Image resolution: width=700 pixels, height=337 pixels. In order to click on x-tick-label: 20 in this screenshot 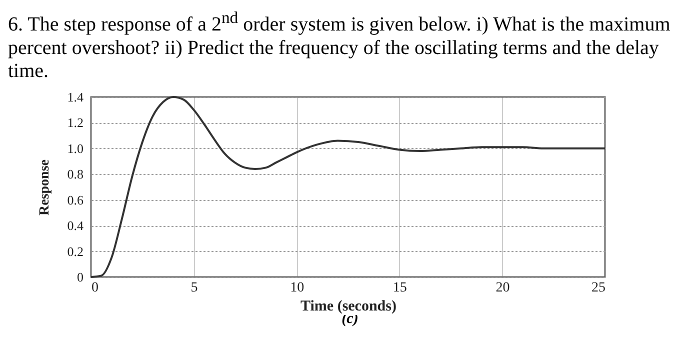, I will do `click(503, 288)`.